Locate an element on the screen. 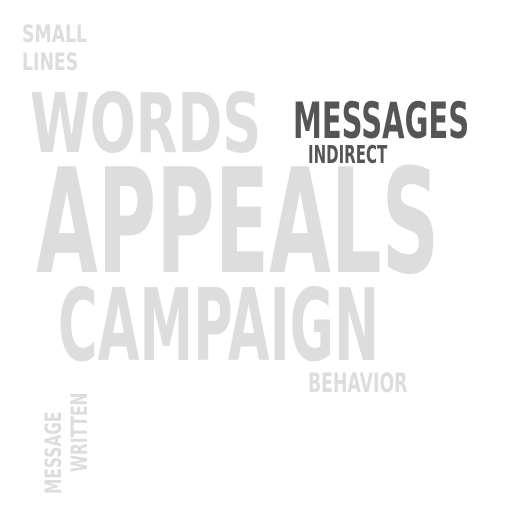  word-indirect: INDIRECT is located at coordinates (348, 154).